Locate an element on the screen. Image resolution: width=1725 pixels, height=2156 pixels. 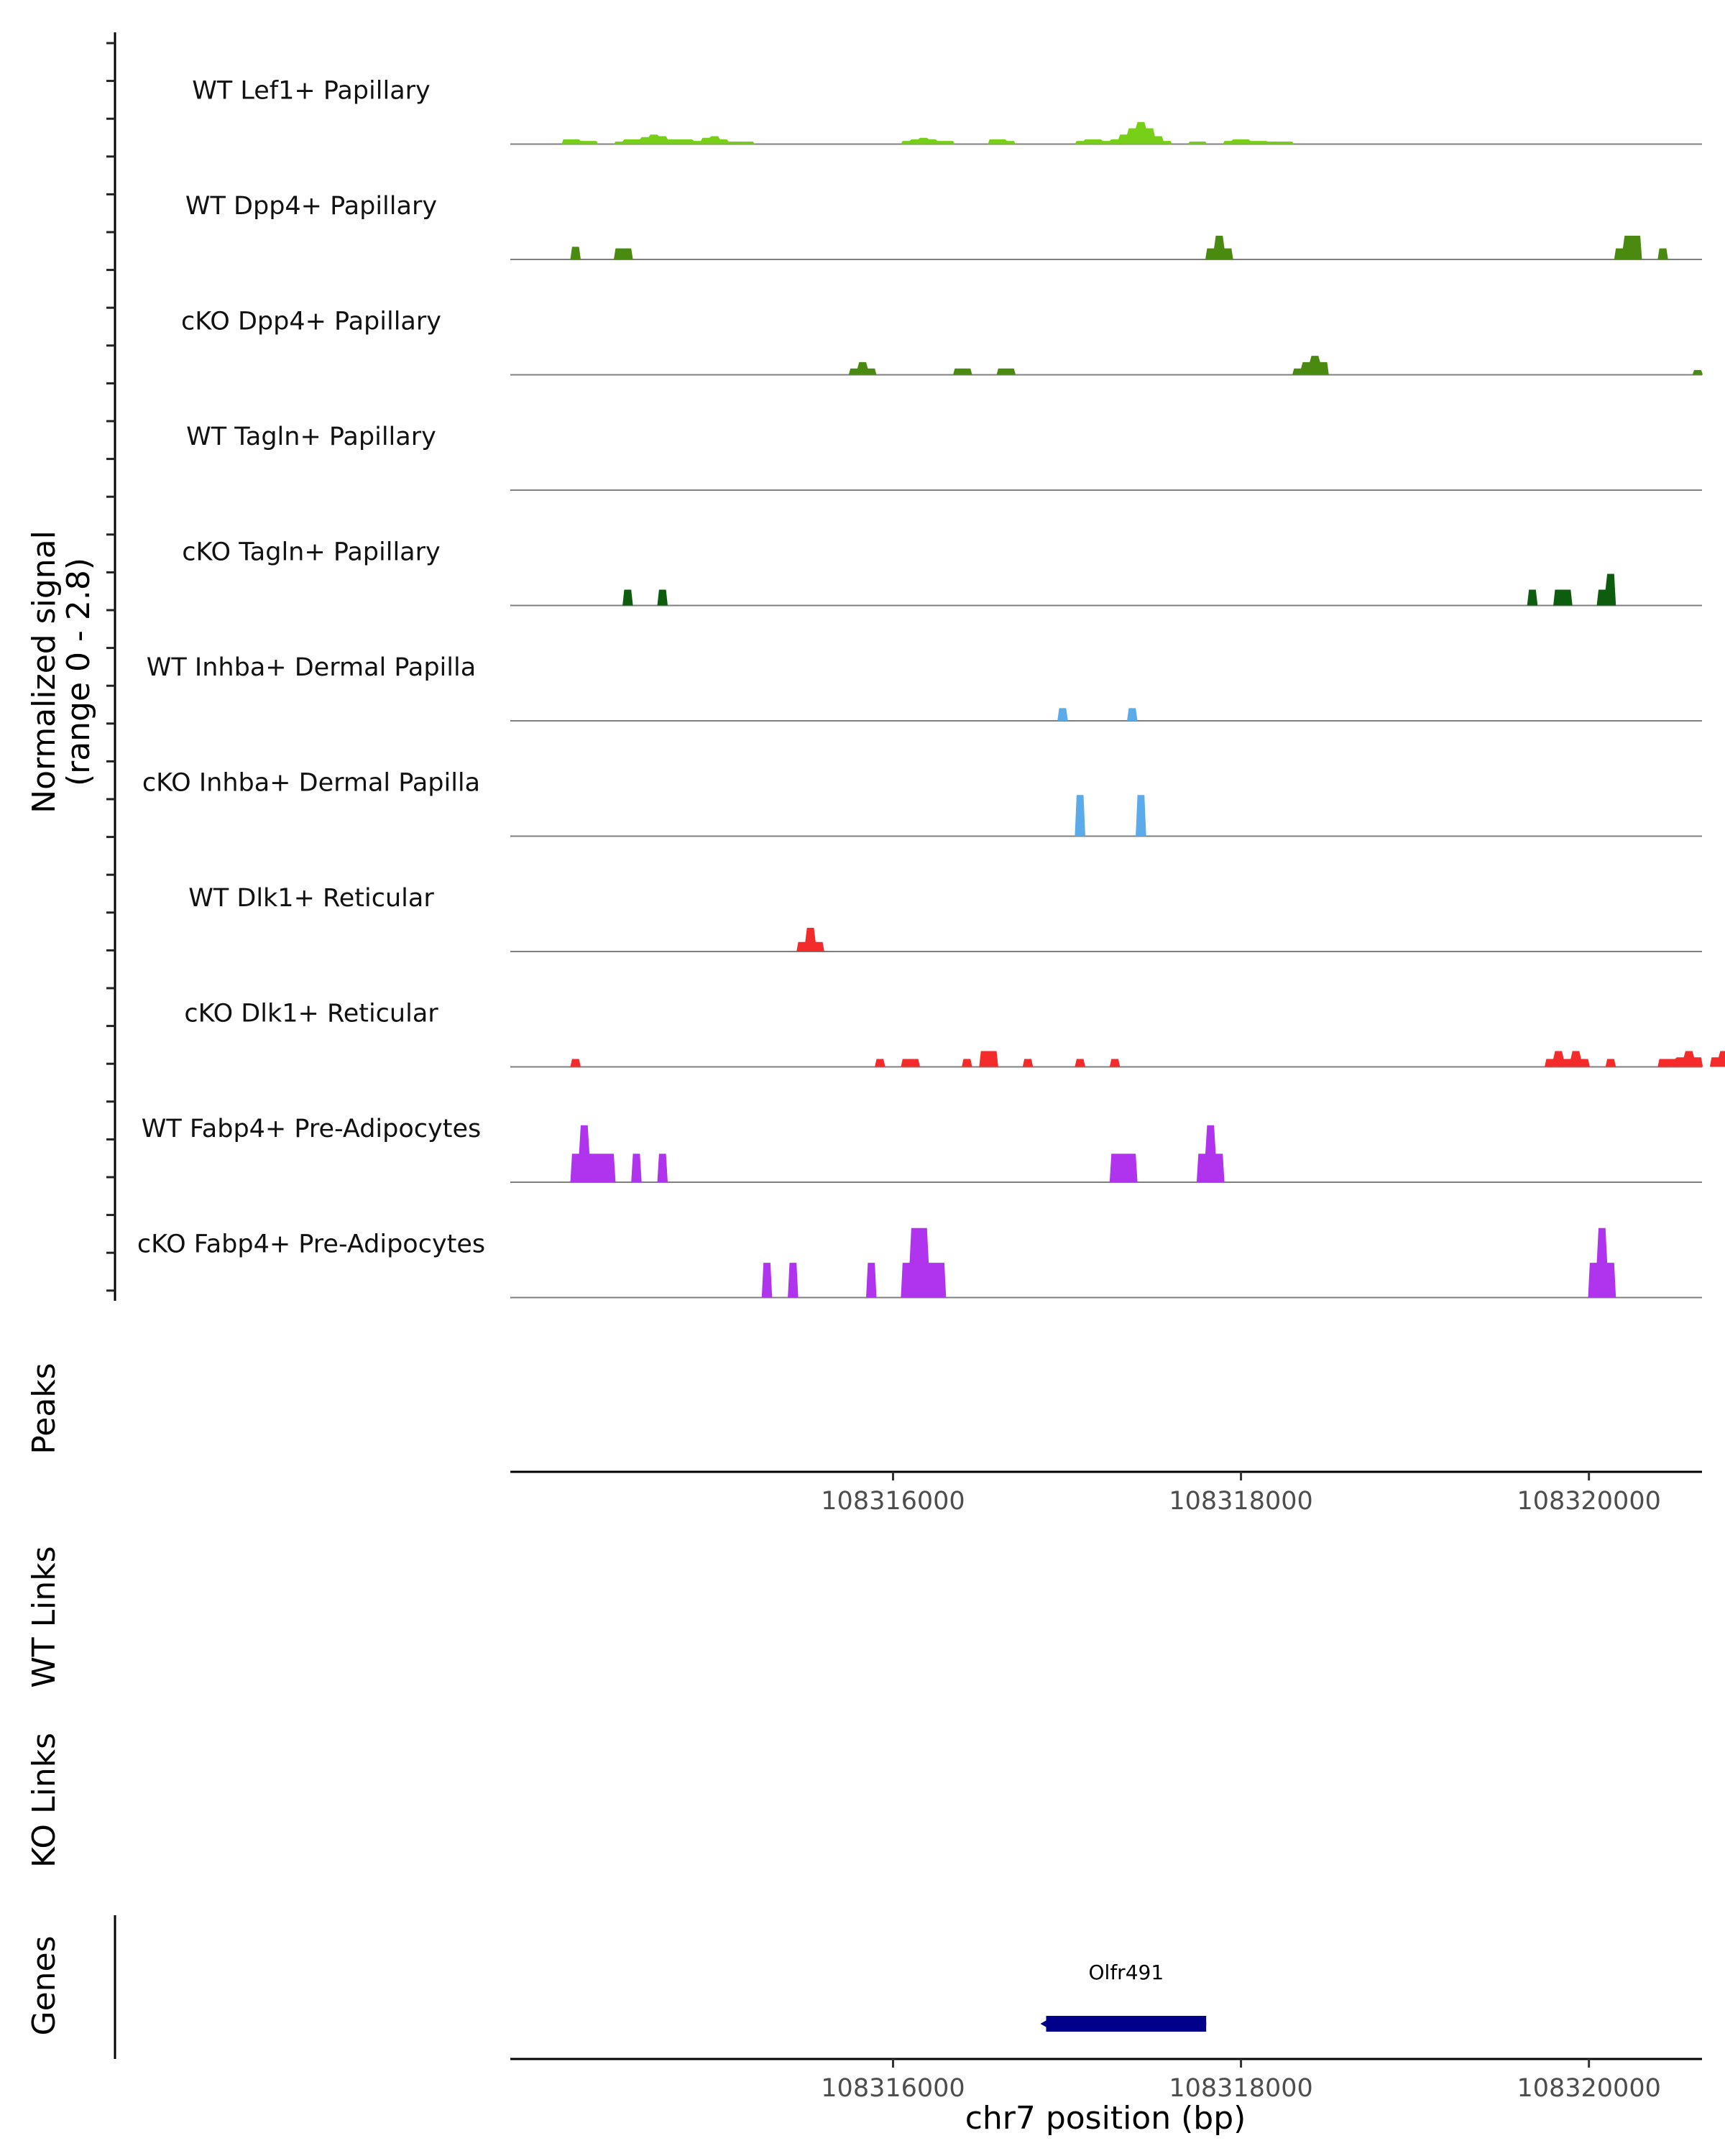
ko-links-panel-label: KO Links is located at coordinates (44, 1800).